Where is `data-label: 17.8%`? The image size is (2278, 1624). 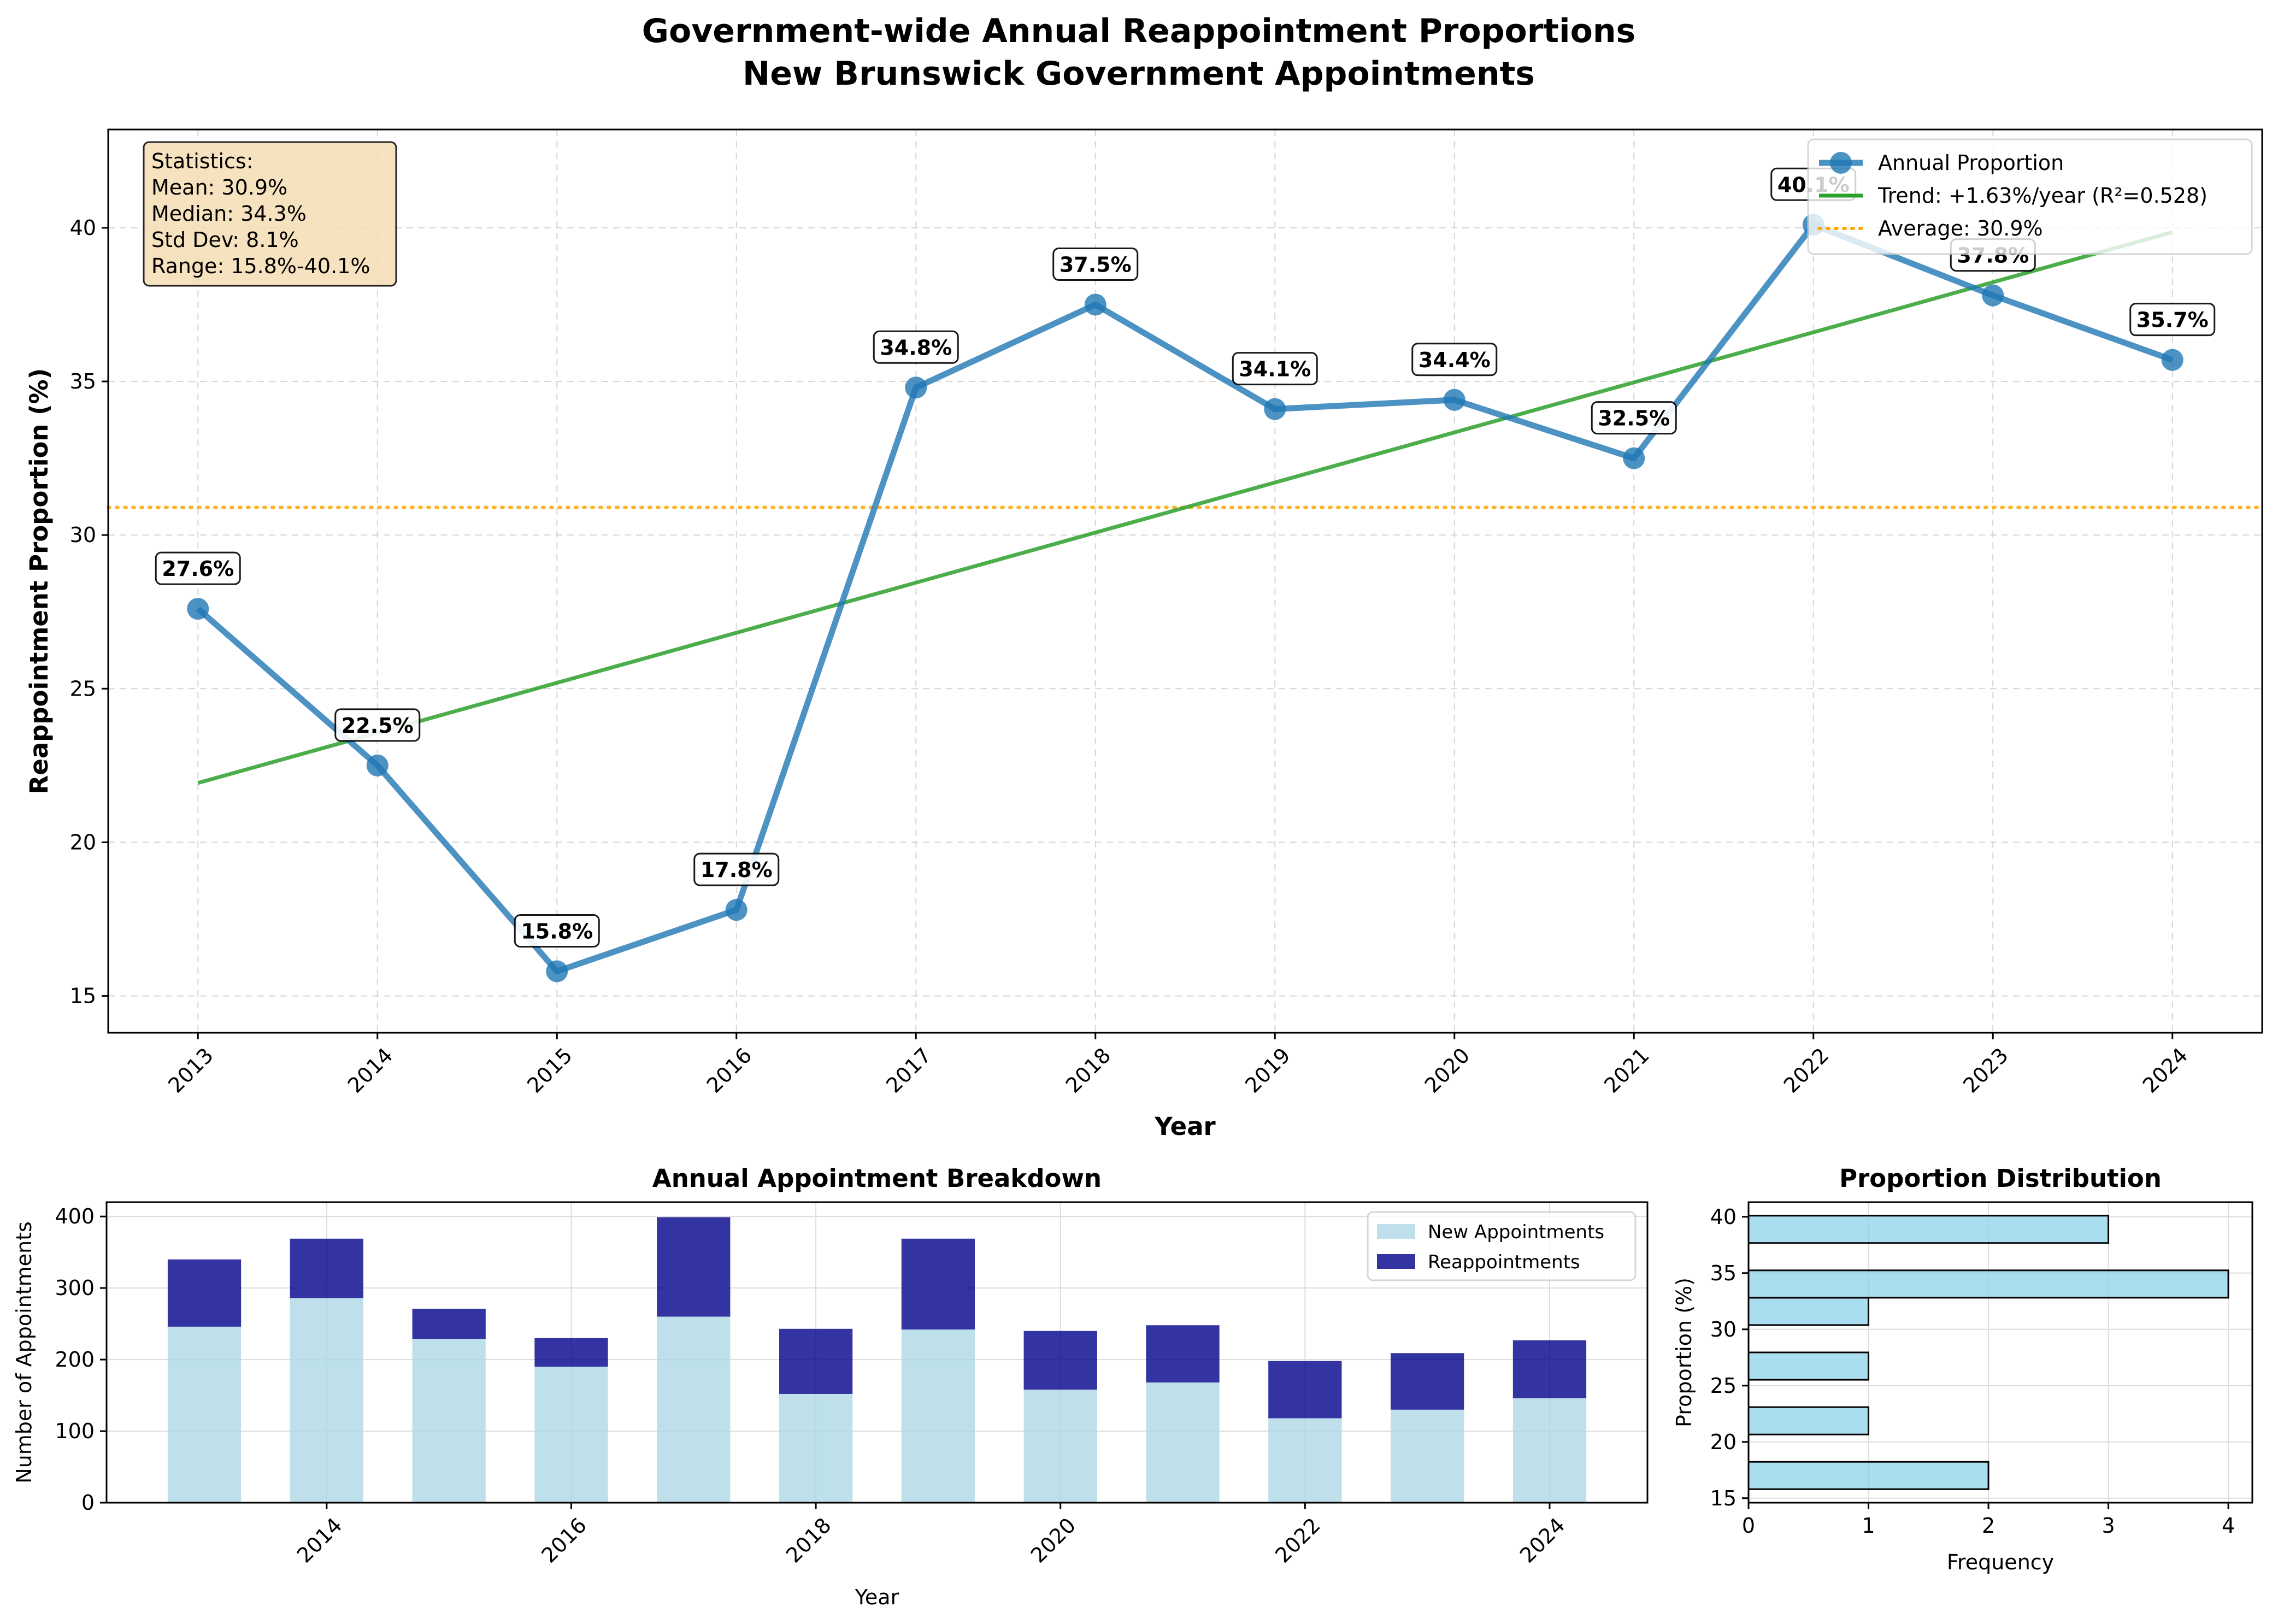
data-label: 17.8% is located at coordinates (737, 870).